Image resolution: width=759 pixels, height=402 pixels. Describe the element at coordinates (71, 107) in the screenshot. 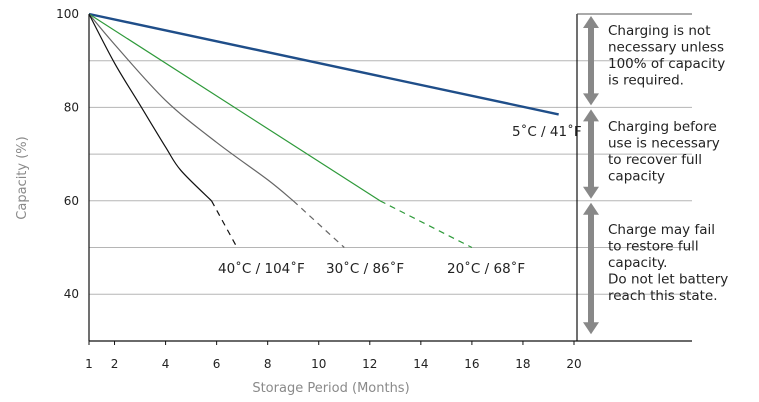

I see `y-tick-80: 80` at that location.